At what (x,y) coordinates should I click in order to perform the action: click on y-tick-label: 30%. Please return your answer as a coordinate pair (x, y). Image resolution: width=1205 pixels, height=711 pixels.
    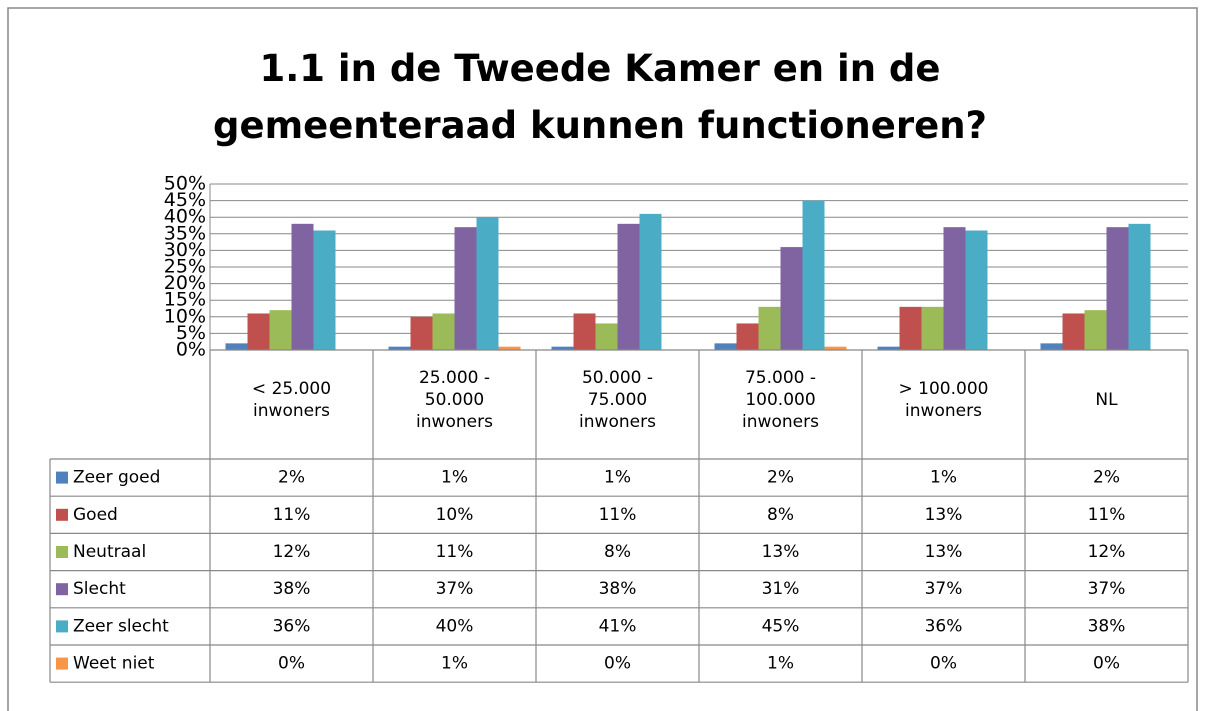
    Looking at the image, I should click on (185, 250).